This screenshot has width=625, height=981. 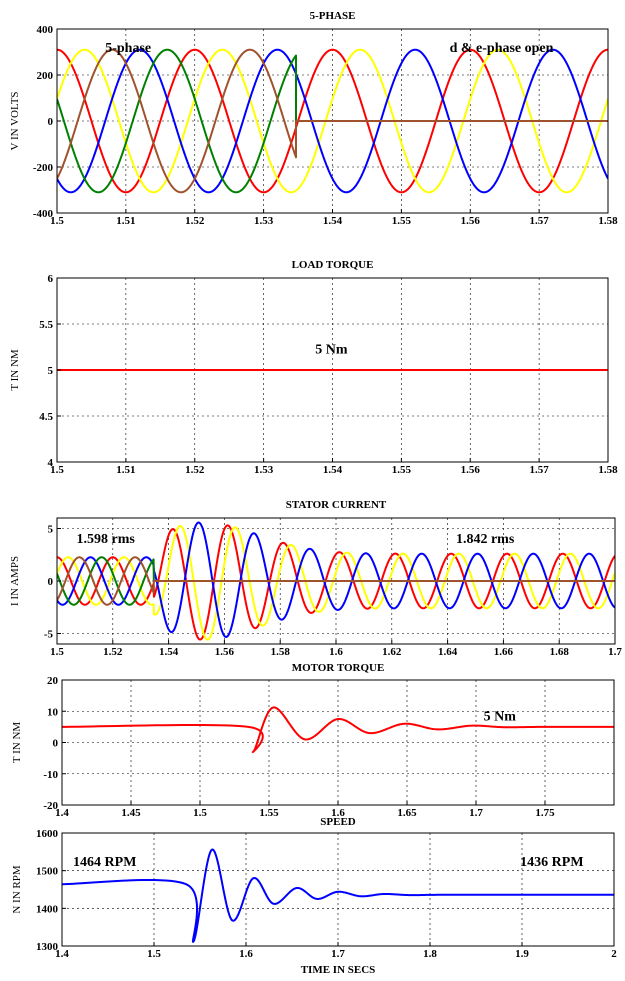 What do you see at coordinates (15, 120) in the screenshot?
I see `y-axis-label: V IN VOLTS` at bounding box center [15, 120].